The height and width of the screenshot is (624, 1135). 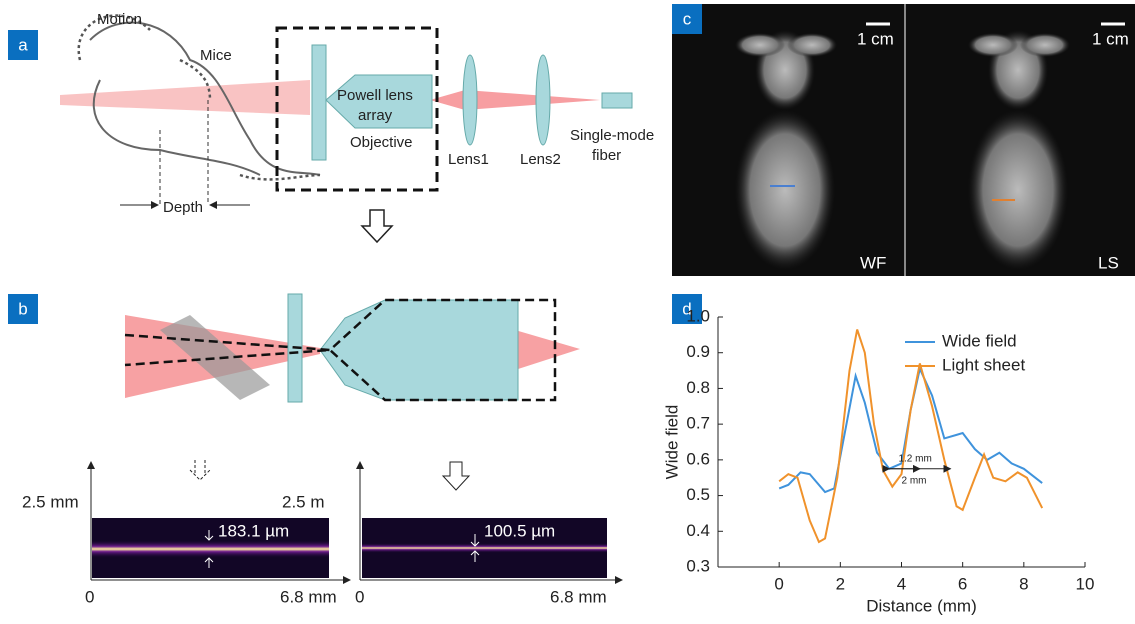 I want to click on panel-label: c, so click(x=687, y=18).